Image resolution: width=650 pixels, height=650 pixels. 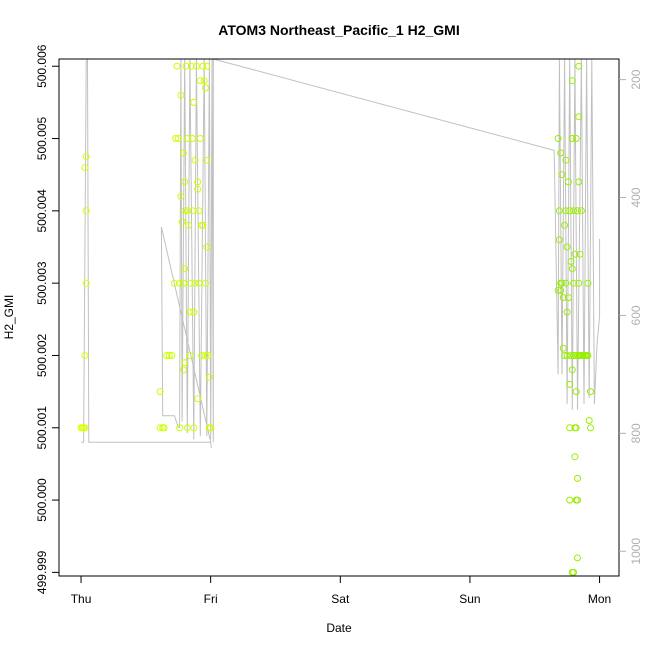 I want to click on y2-tick-label: 400, so click(x=636, y=197).